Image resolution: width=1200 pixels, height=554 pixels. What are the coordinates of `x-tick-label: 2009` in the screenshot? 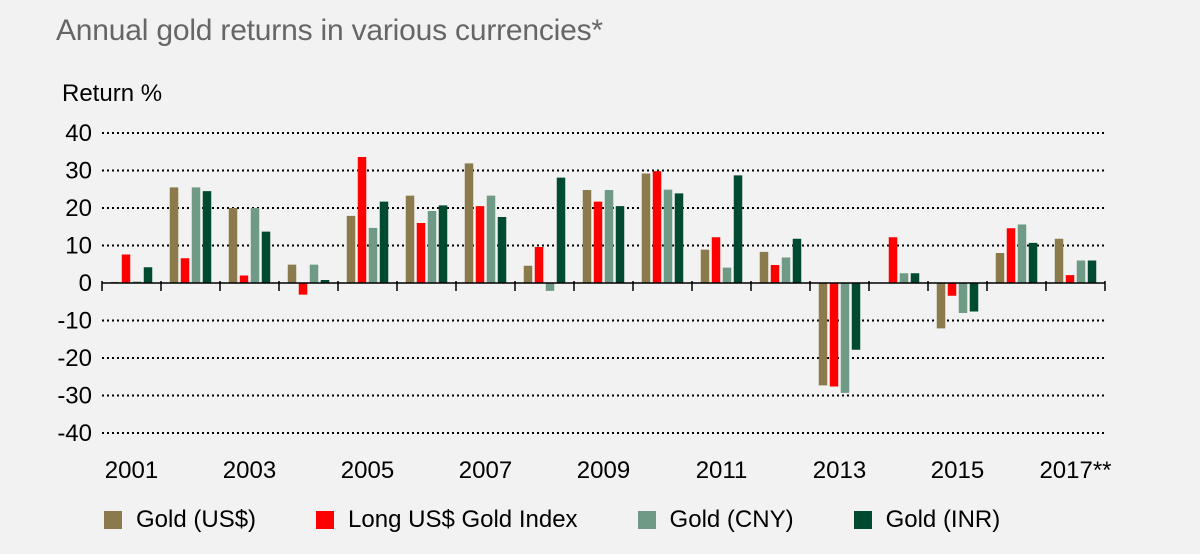 It's located at (603, 470).